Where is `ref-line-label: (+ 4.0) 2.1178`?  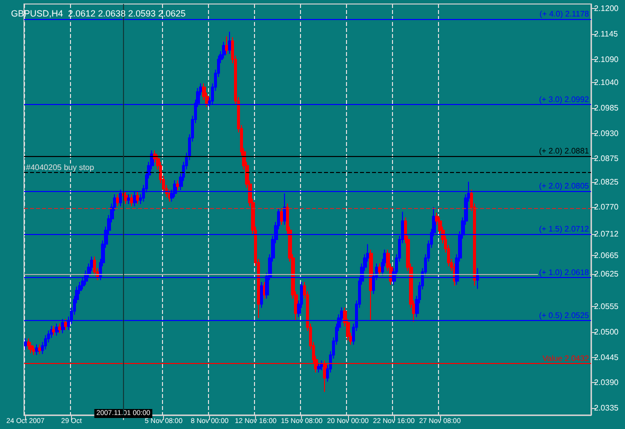
ref-line-label: (+ 4.0) 2.1178 is located at coordinates (565, 13).